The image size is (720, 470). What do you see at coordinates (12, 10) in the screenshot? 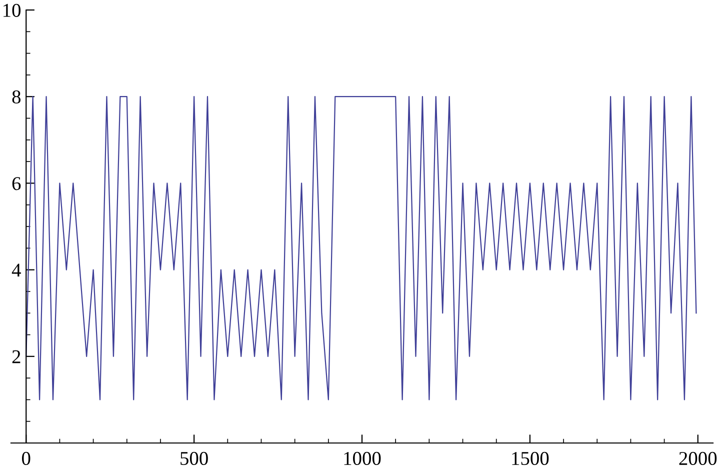
I see `y-tick-label: 10` at bounding box center [12, 10].